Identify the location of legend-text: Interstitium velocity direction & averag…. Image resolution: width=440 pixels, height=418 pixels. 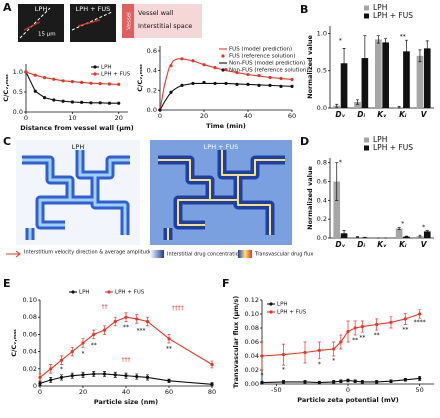
(88, 253).